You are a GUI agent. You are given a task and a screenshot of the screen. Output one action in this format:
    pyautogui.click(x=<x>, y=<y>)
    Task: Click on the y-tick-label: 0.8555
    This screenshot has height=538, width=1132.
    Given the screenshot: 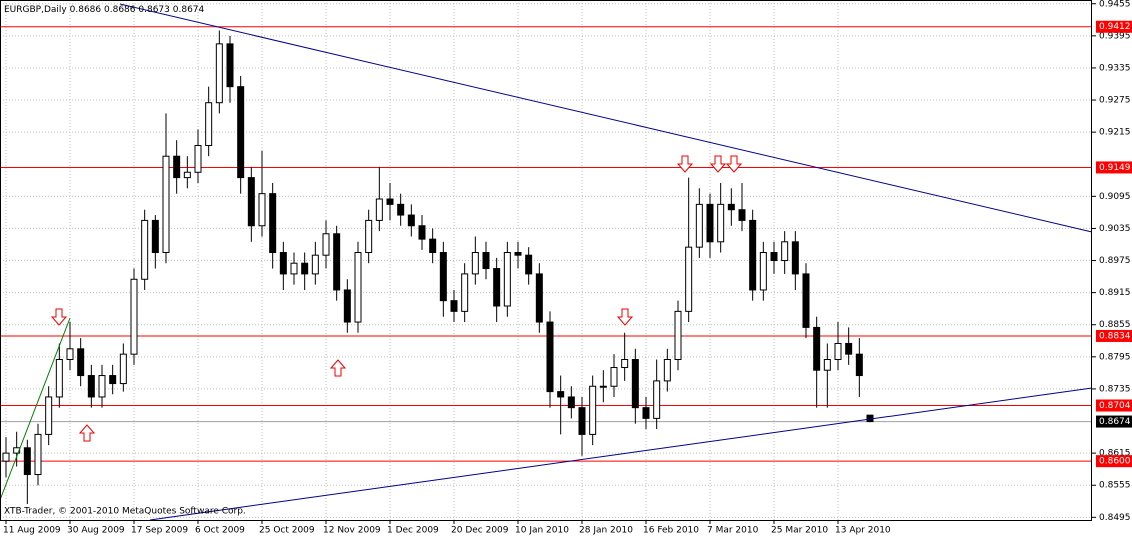 What is the action you would take?
    pyautogui.click(x=1115, y=486)
    